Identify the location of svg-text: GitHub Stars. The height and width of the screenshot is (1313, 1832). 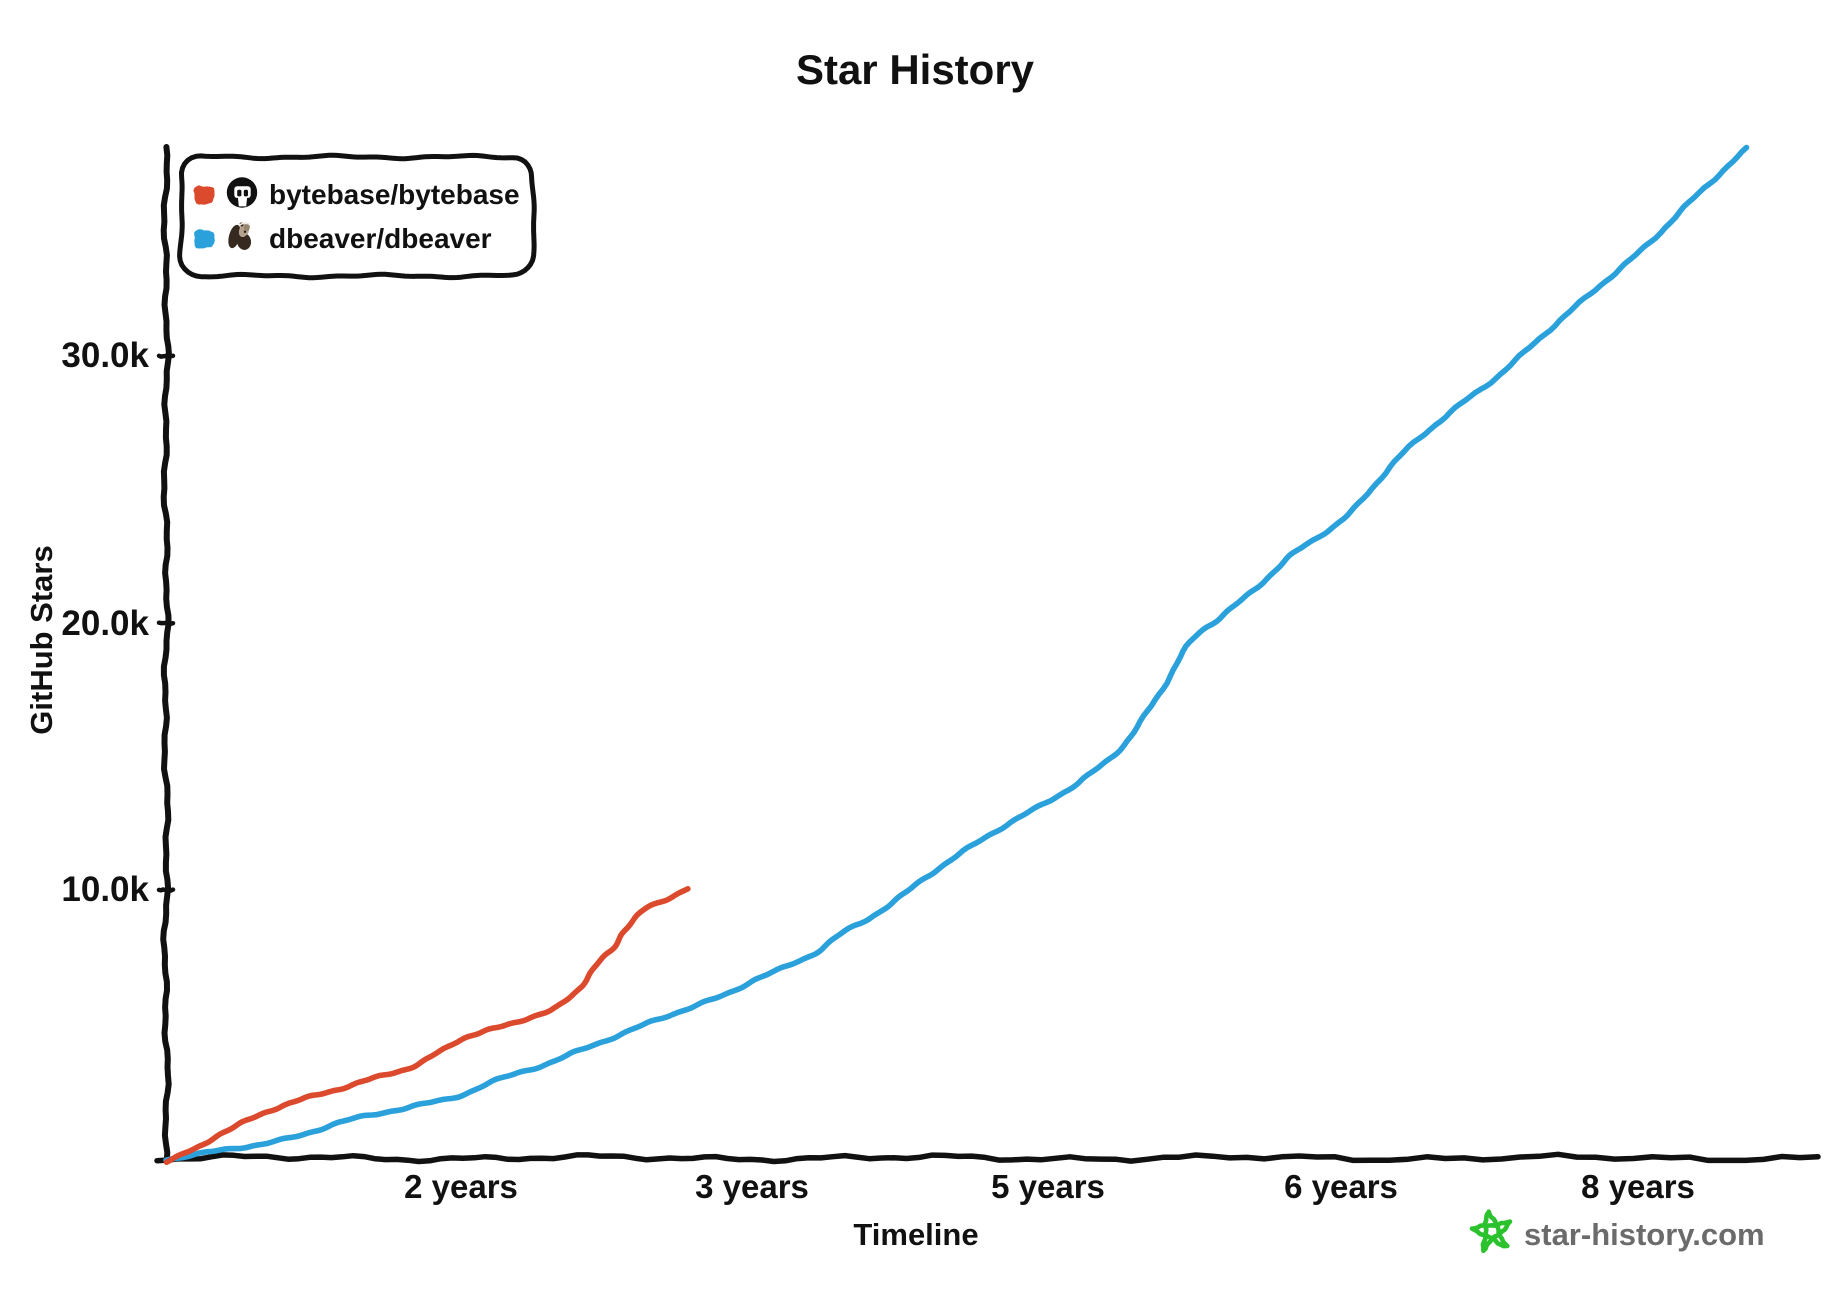
(41, 639).